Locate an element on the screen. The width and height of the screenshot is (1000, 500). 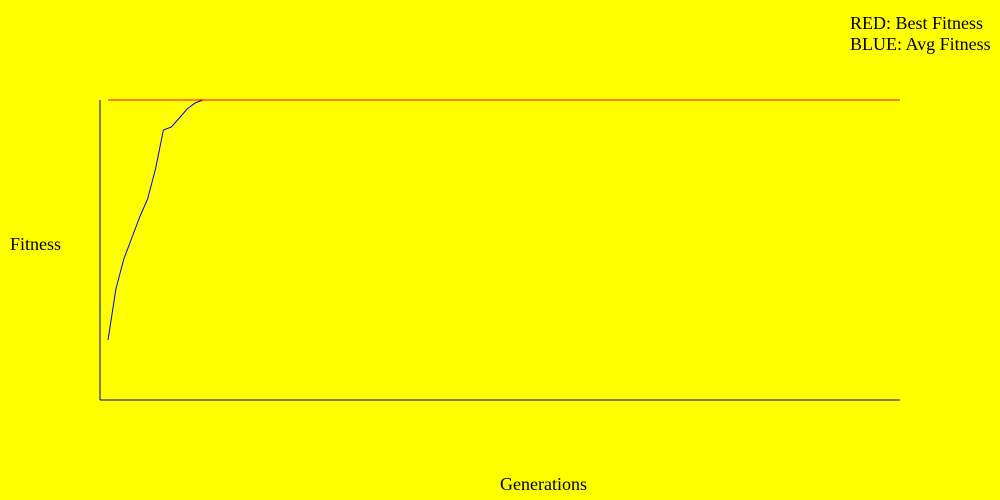
x-axis-label: Generations is located at coordinates (543, 484).